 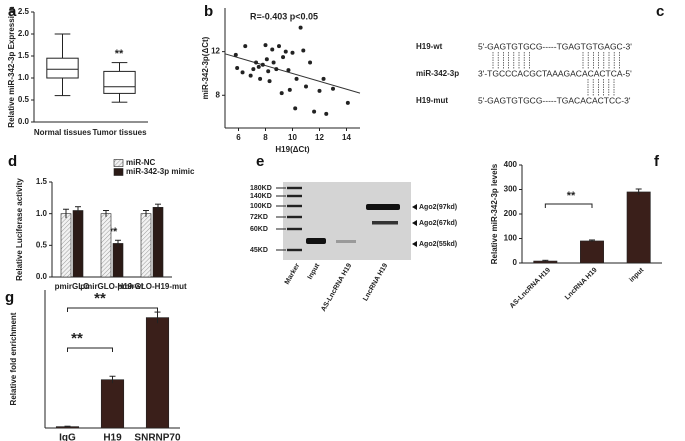 What do you see at coordinates (157, 437) in the screenshot?
I see `x-tick-label: SNRNP70` at bounding box center [157, 437].